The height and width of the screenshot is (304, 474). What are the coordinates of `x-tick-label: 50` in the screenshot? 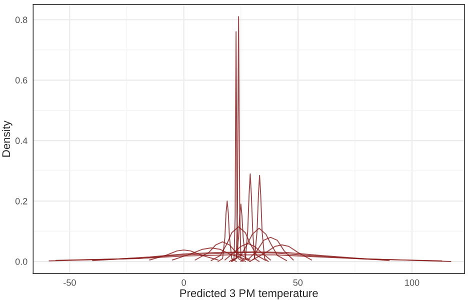 It's located at (298, 282).